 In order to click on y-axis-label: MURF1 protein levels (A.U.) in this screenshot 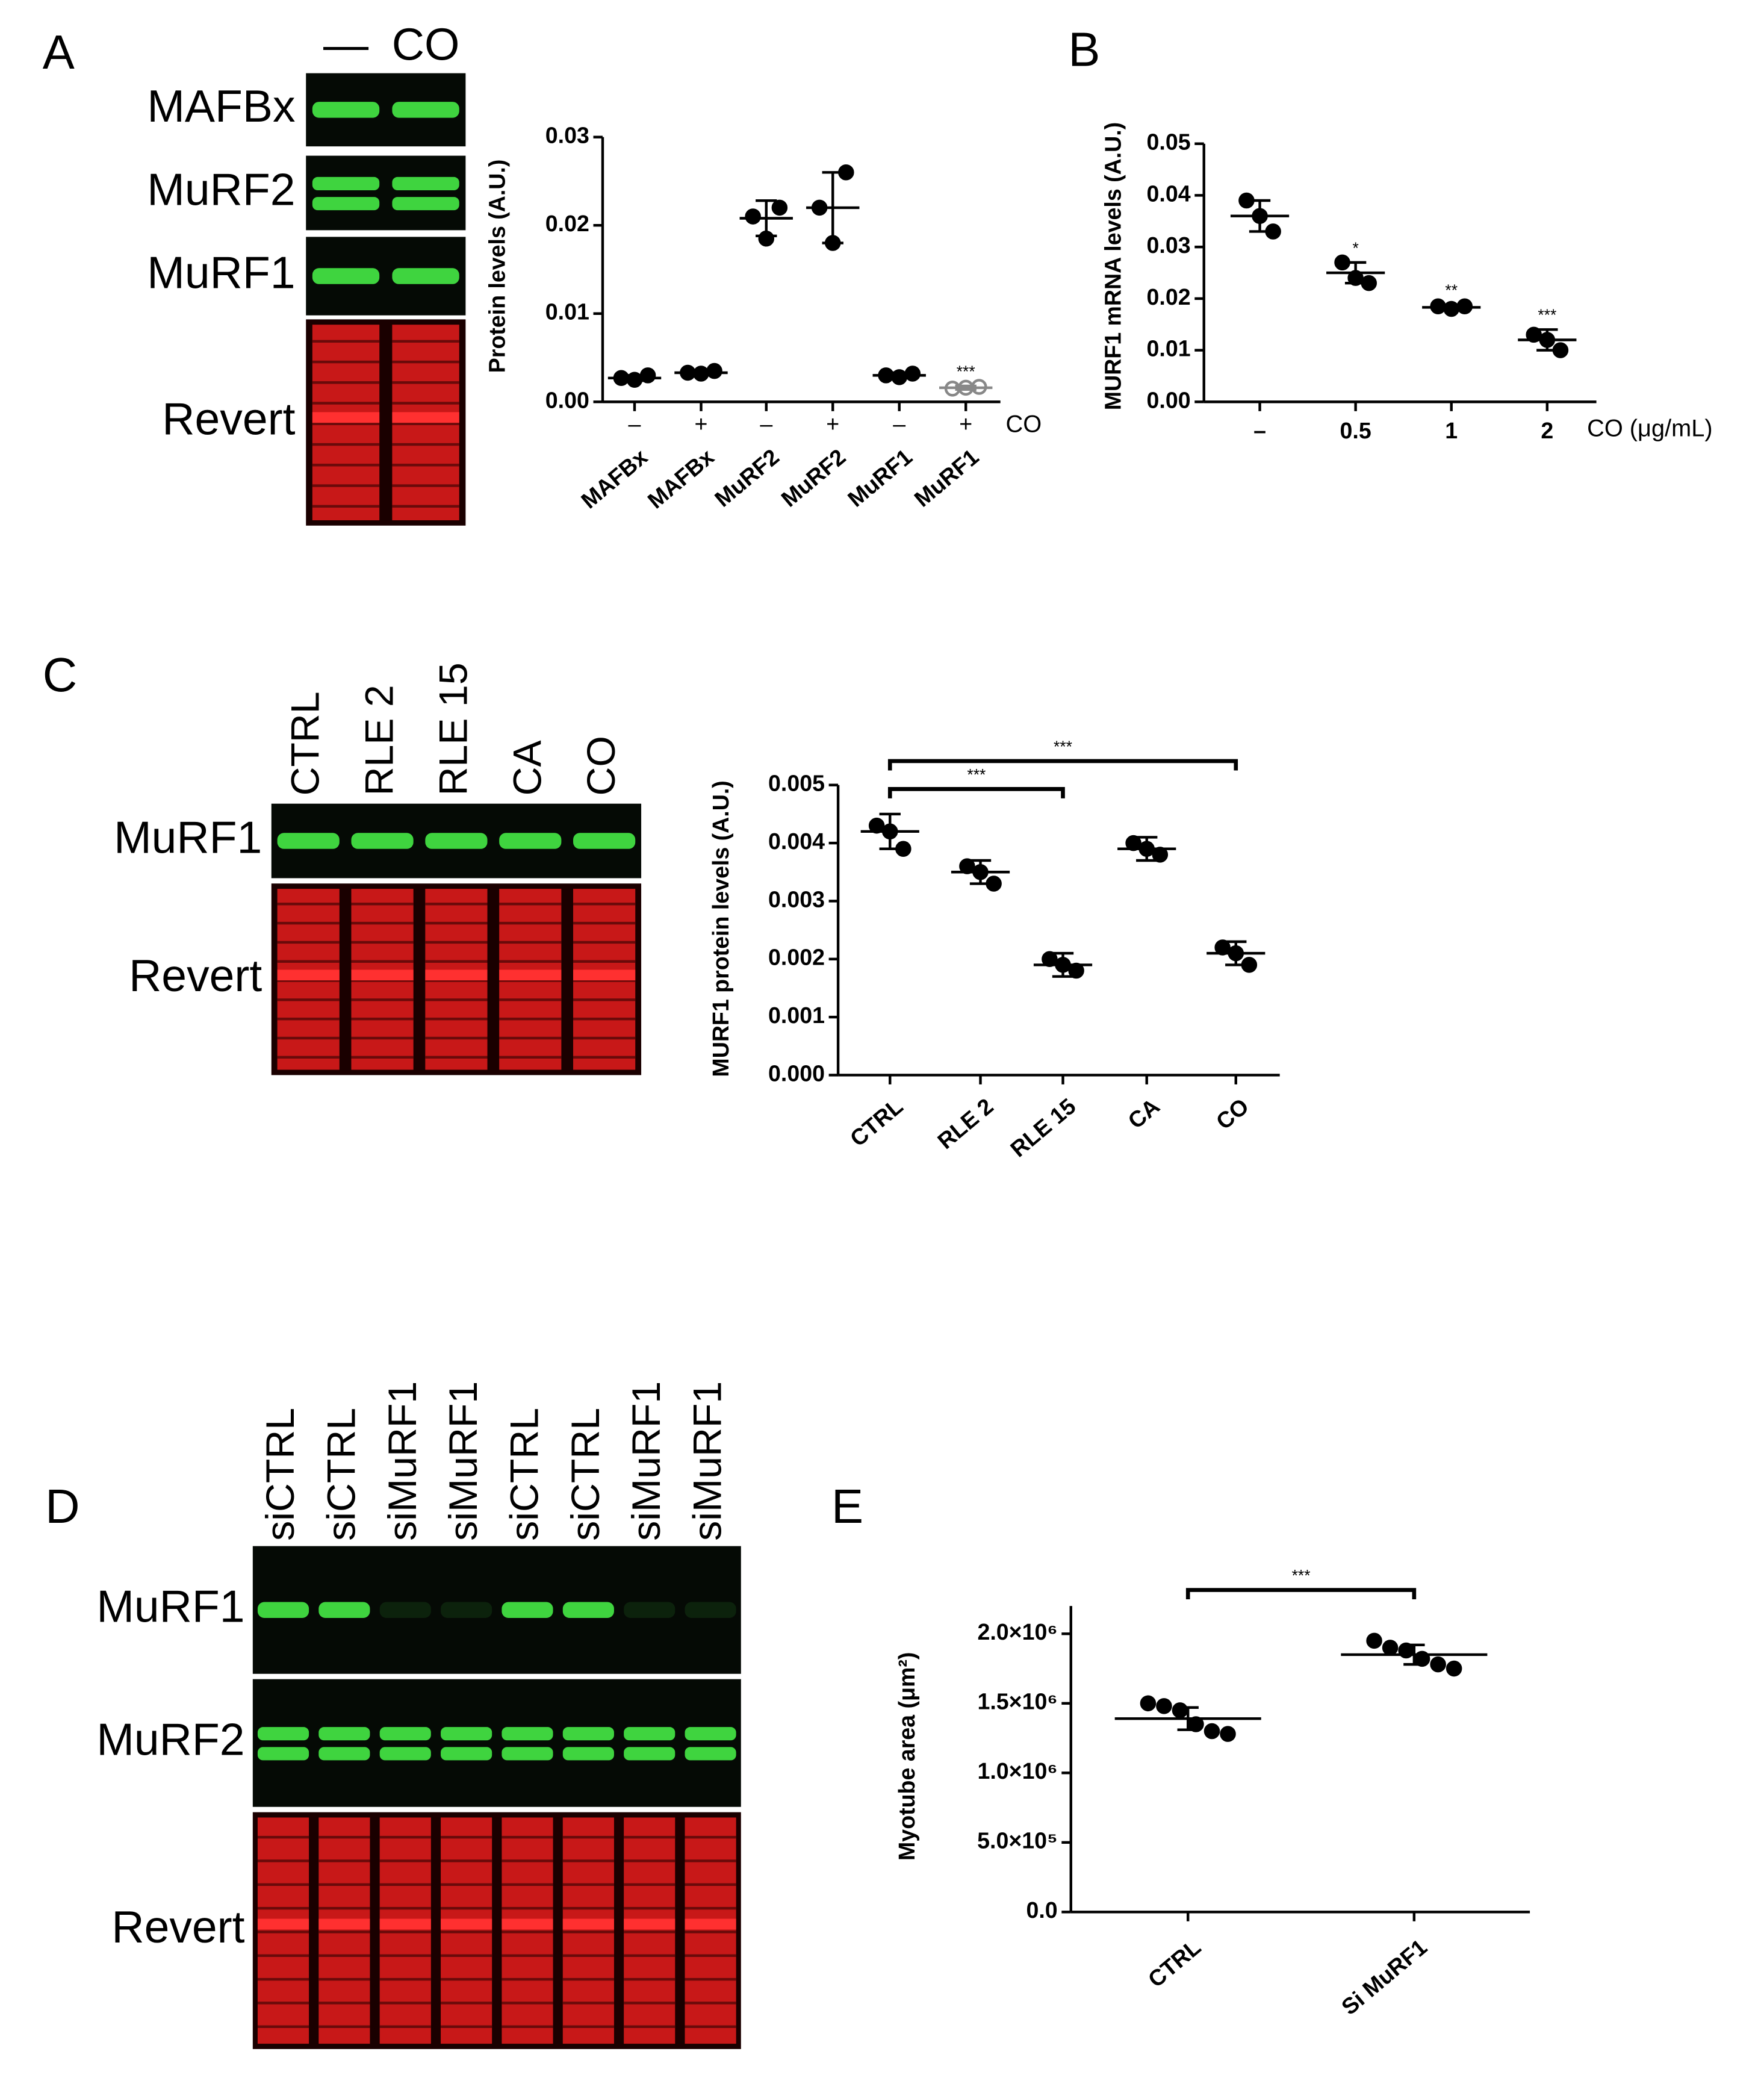, I will do `click(720, 929)`.